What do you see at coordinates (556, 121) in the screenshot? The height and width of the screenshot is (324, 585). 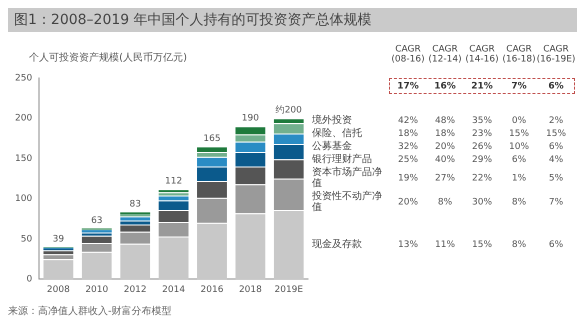 I see `text: 2%` at bounding box center [556, 121].